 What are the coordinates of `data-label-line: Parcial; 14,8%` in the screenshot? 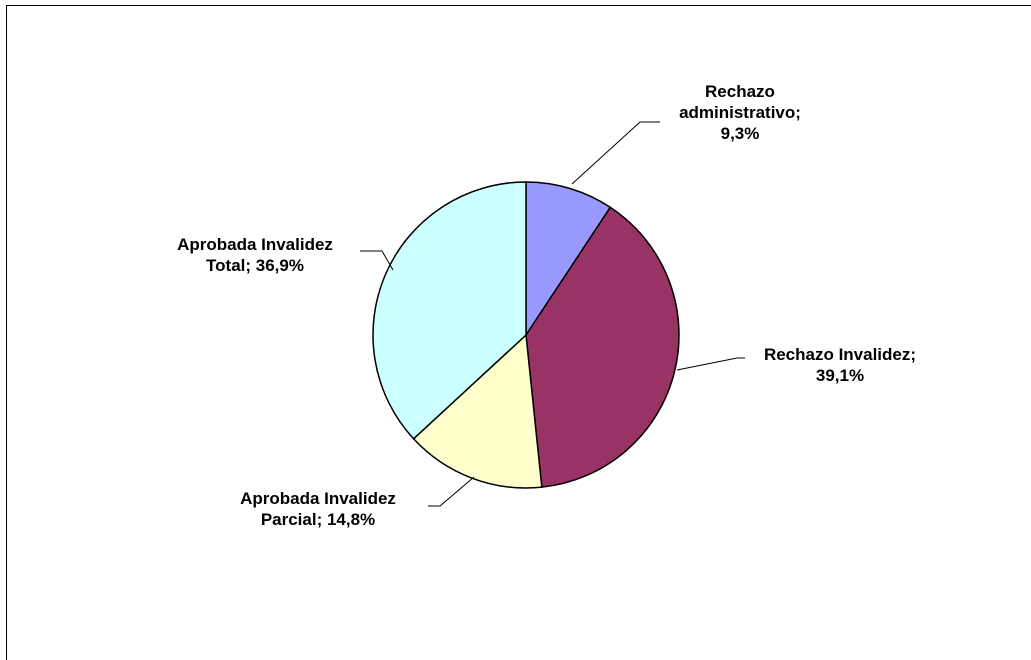 It's located at (318, 519).